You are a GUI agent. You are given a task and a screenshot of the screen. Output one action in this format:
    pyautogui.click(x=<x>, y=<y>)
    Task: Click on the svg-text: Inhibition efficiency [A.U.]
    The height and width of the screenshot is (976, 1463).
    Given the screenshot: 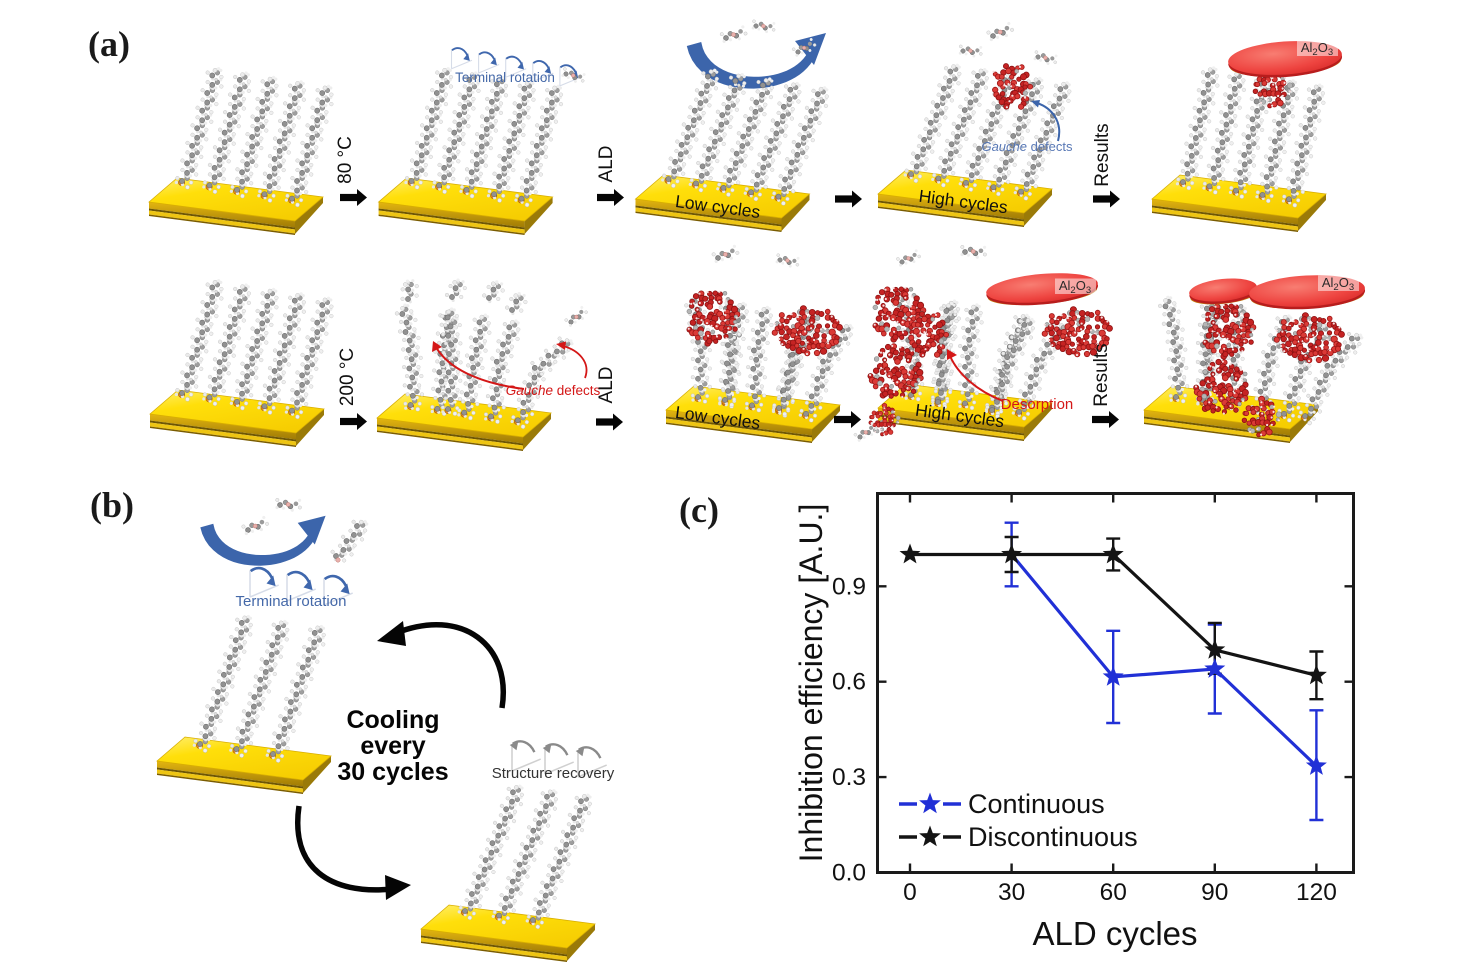 What is the action you would take?
    pyautogui.click(x=811, y=683)
    